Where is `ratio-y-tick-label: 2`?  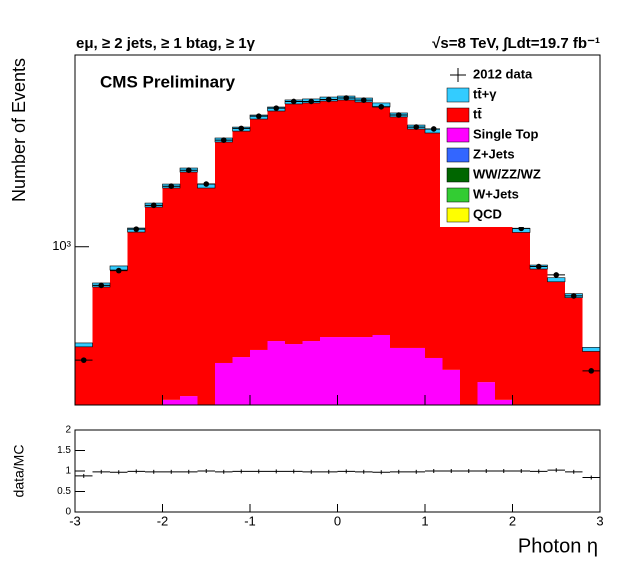
ratio-y-tick-label: 2 is located at coordinates (68, 430).